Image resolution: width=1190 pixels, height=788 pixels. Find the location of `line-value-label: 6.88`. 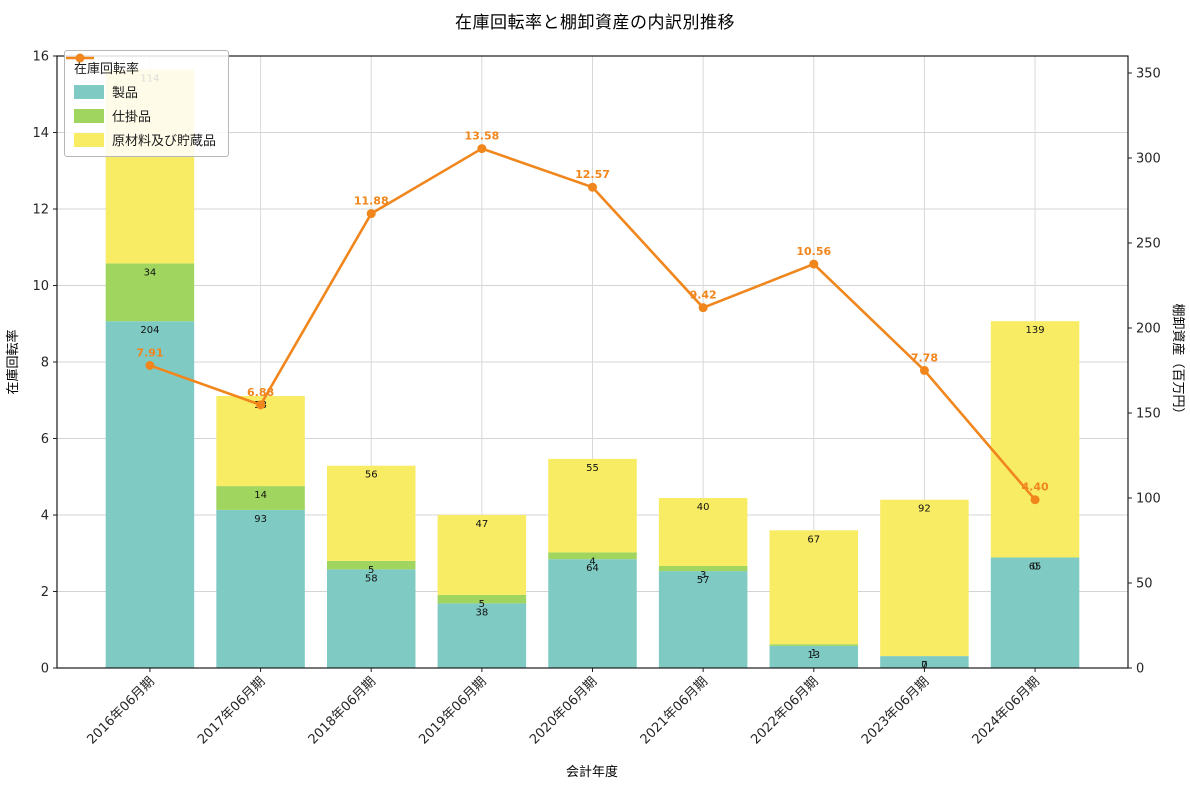

line-value-label: 6.88 is located at coordinates (260, 392).